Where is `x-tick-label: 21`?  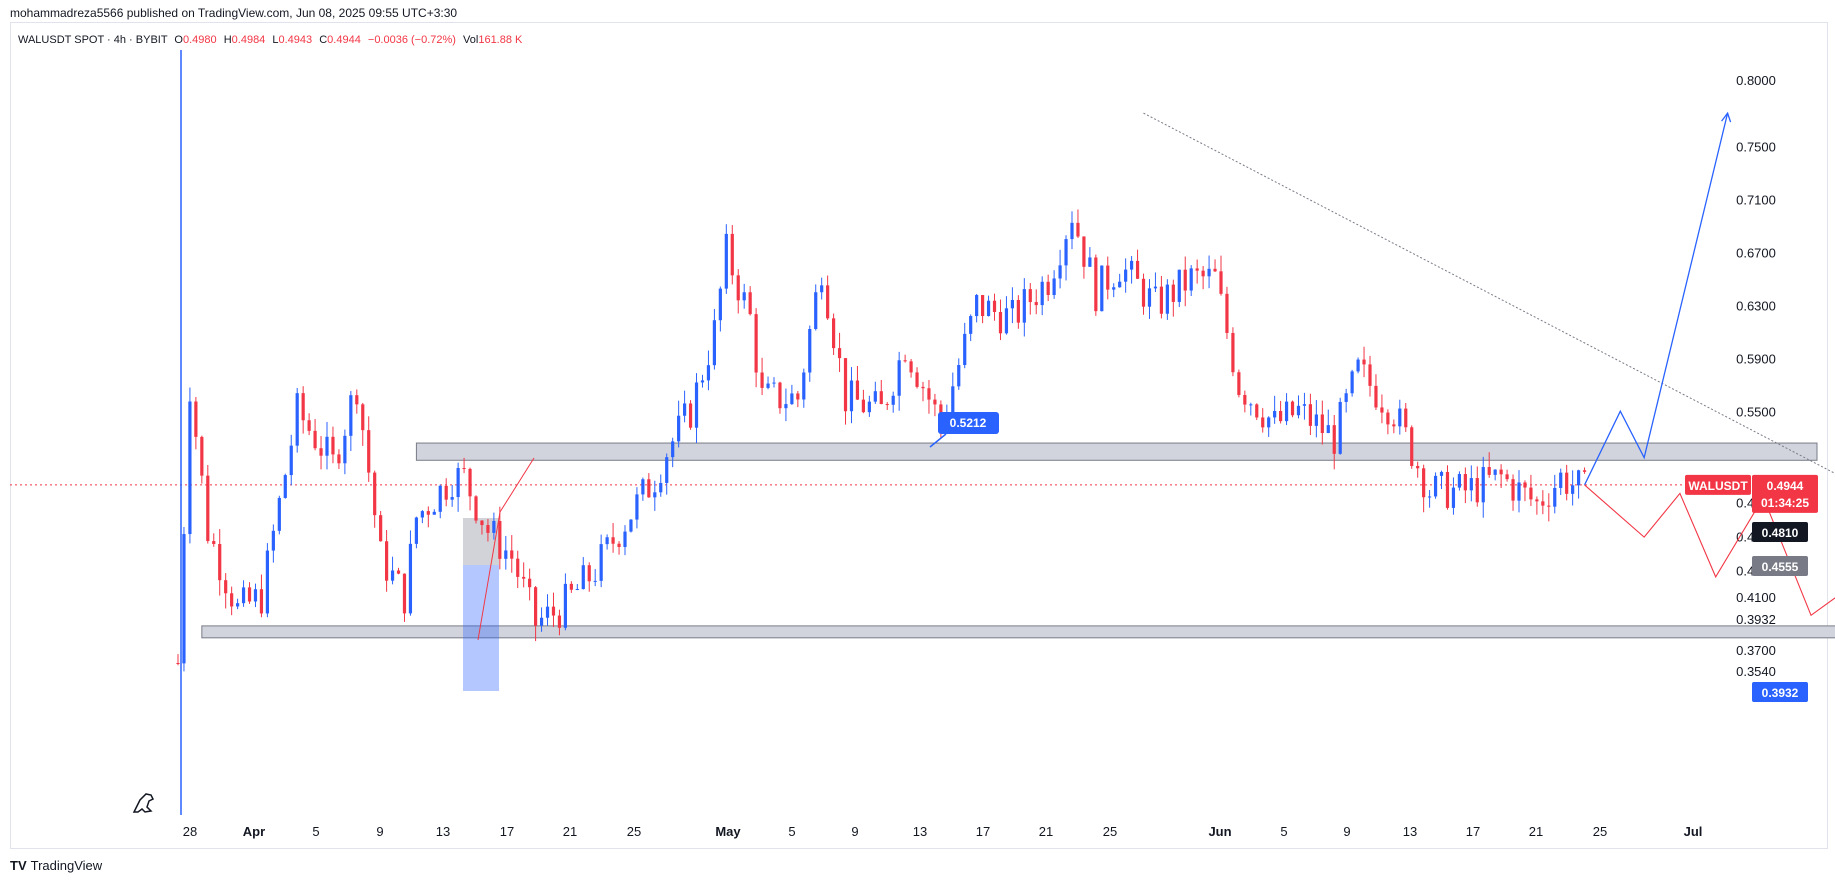 x-tick-label: 21 is located at coordinates (1046, 831).